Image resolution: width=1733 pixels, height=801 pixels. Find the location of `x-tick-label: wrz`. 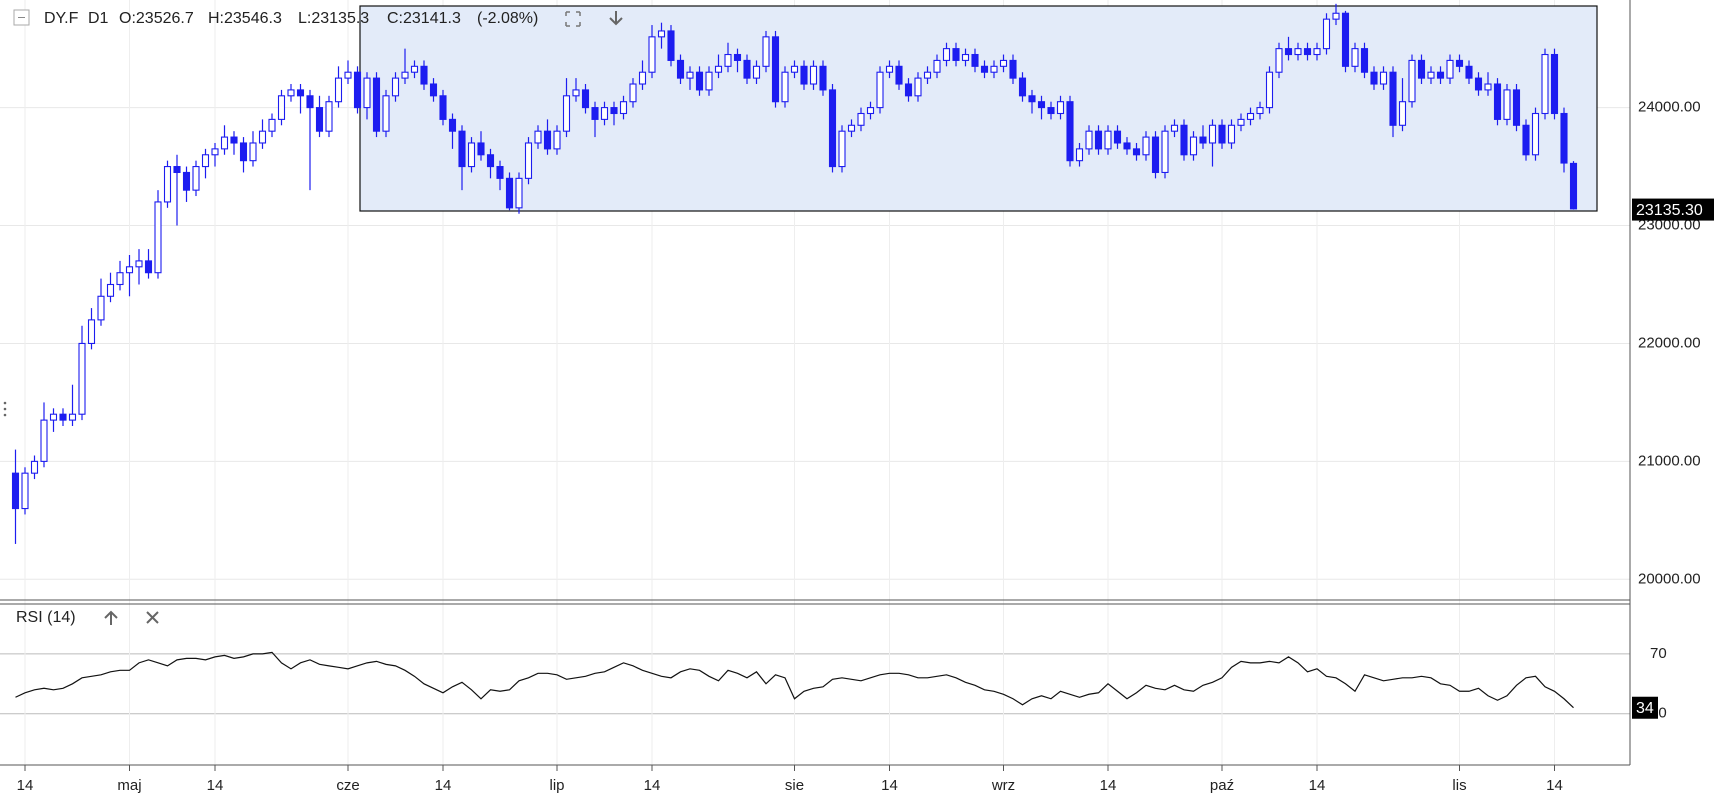

x-tick-label: wrz is located at coordinates (1003, 785).